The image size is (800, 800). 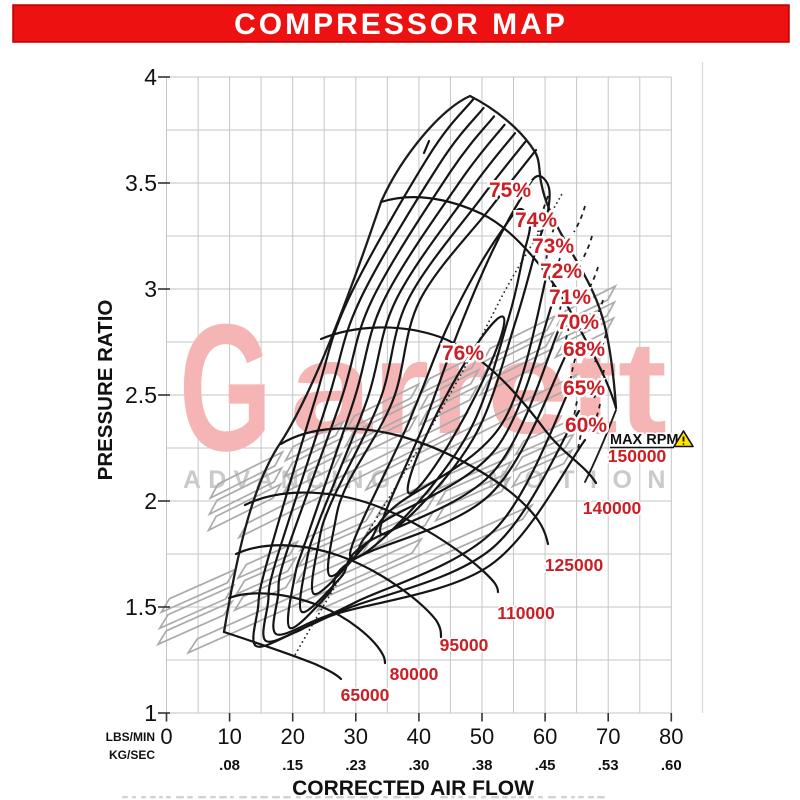 What do you see at coordinates (586, 425) in the screenshot?
I see `svg-text: 60%` at bounding box center [586, 425].